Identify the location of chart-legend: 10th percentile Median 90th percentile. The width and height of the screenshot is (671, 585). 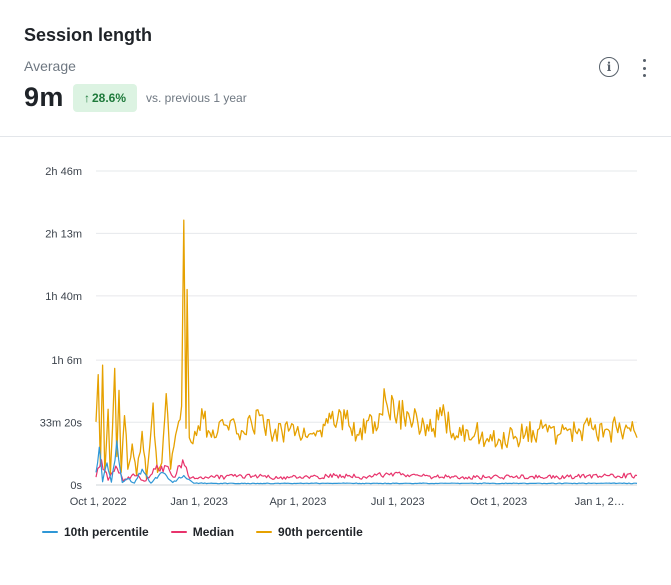
(213, 532).